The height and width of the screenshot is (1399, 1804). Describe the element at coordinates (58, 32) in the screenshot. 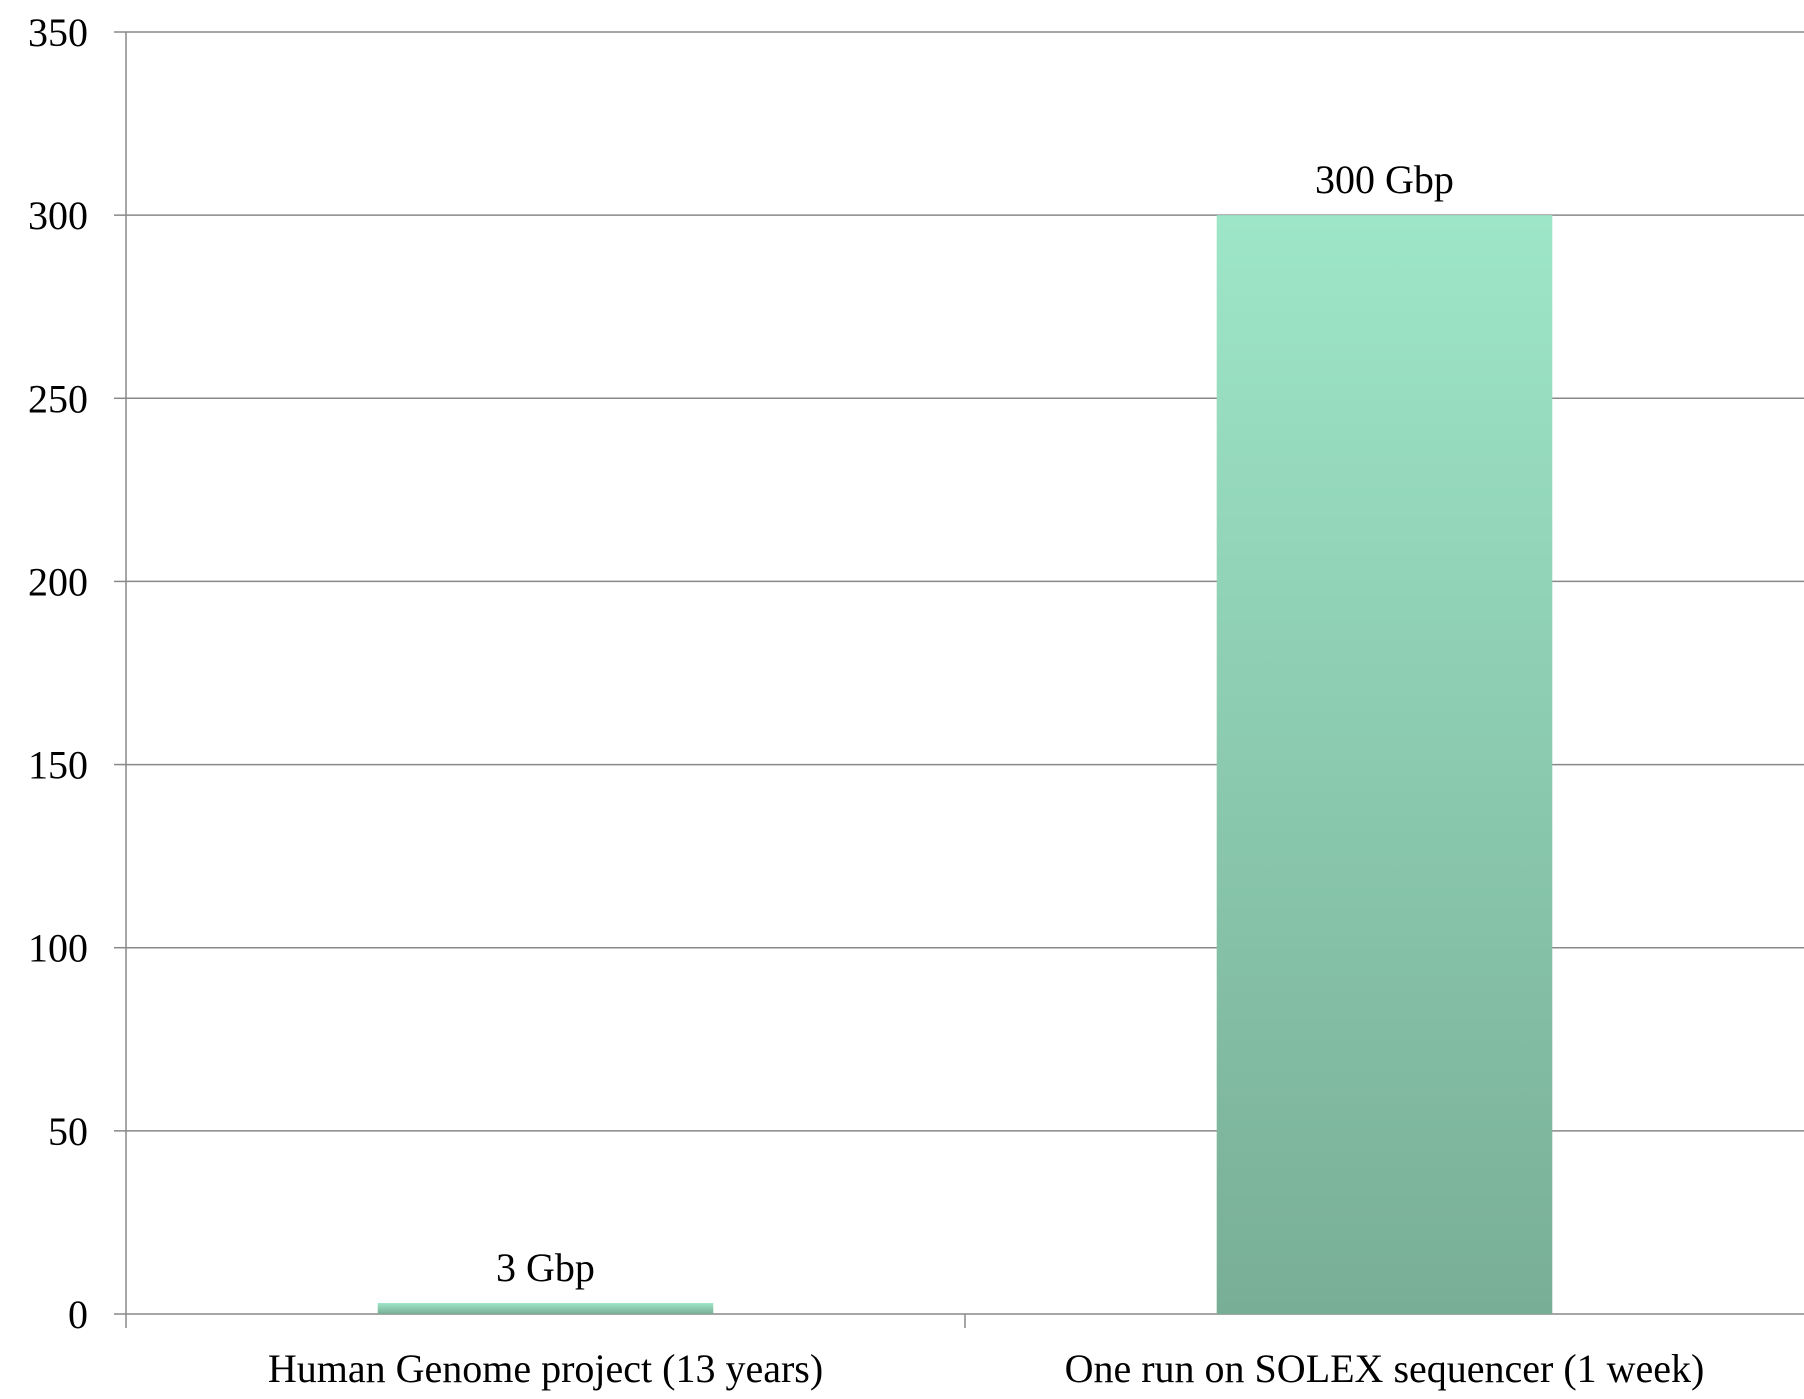

I see `y-tick-label: 350` at that location.